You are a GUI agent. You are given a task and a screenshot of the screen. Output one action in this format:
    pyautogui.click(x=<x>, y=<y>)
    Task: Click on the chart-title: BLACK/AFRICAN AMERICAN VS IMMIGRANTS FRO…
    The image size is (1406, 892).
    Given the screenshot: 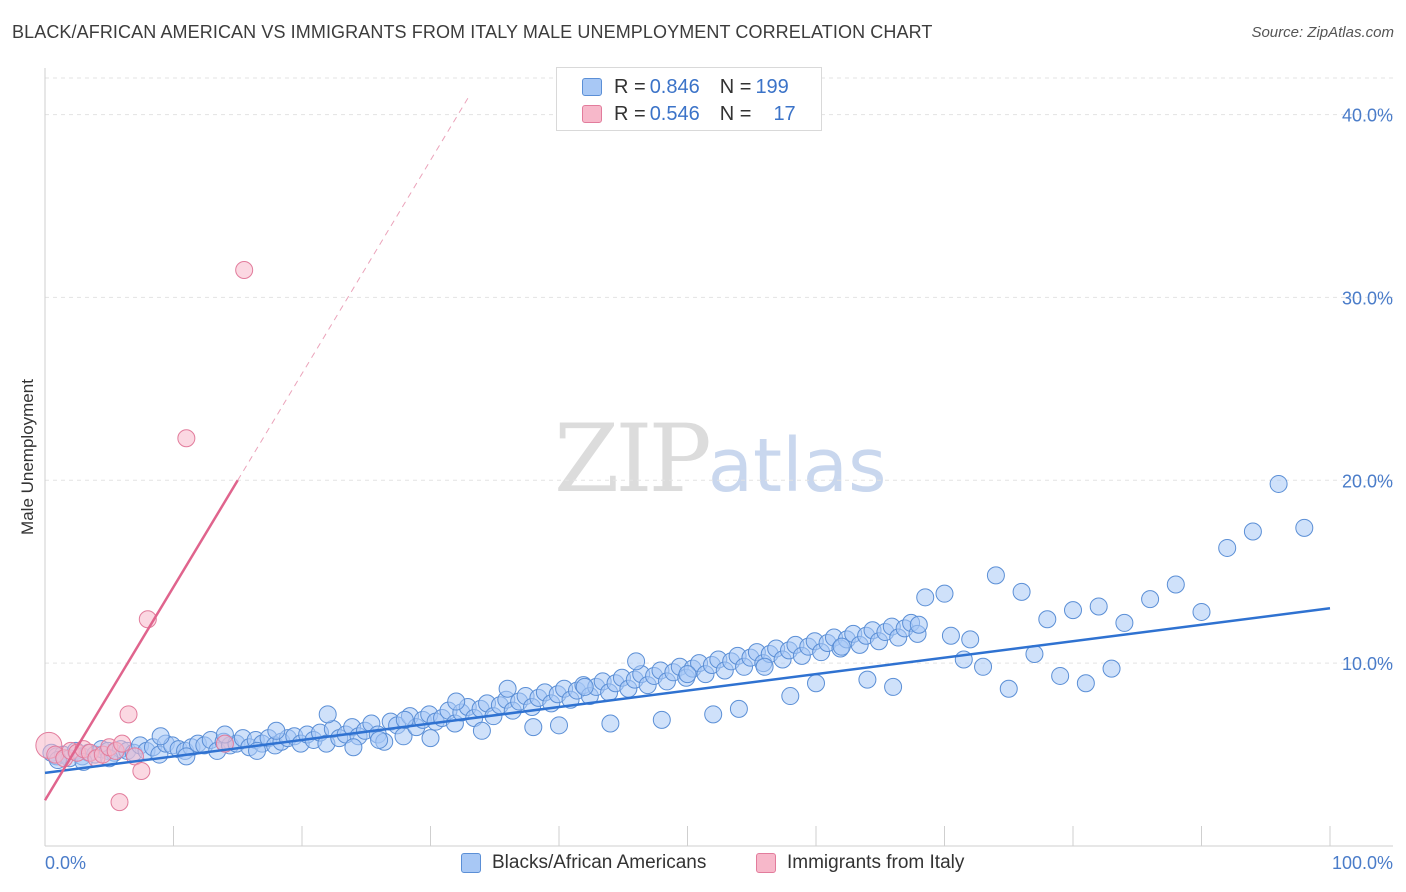 What is the action you would take?
    pyautogui.click(x=472, y=32)
    